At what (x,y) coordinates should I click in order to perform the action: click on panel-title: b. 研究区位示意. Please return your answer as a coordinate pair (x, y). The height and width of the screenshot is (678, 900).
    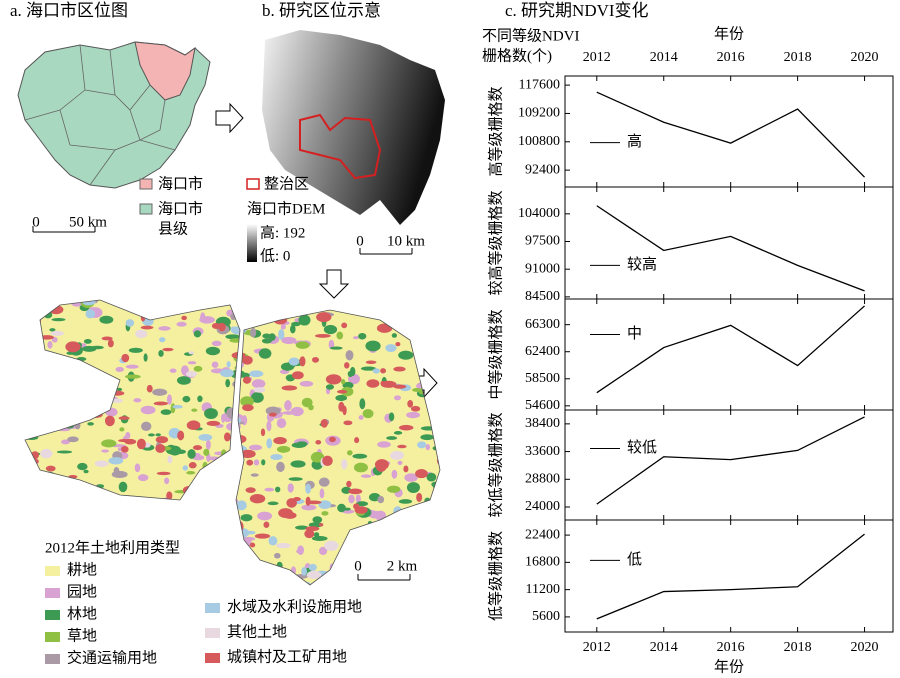
    Looking at the image, I should click on (321, 10).